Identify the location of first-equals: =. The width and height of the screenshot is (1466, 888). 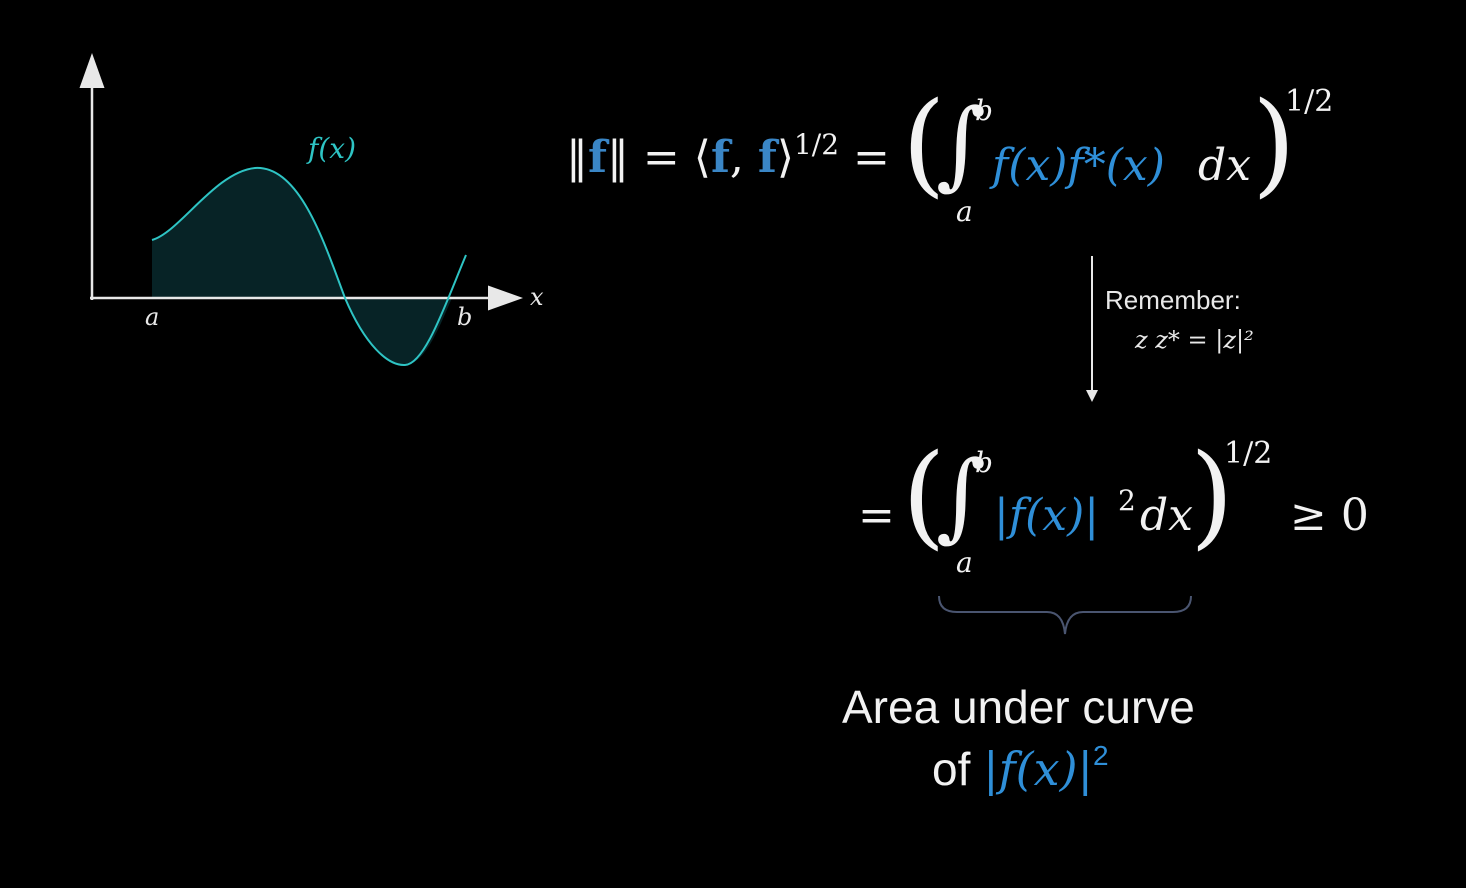
(864, 157).